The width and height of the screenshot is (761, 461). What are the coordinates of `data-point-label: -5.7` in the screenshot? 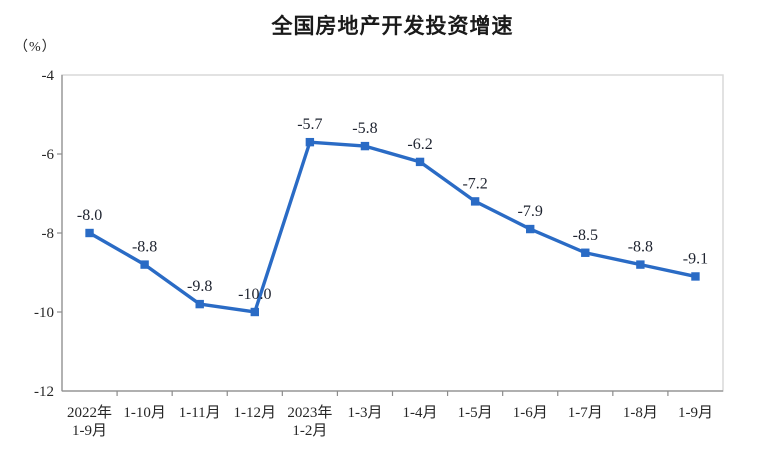 It's located at (309, 124).